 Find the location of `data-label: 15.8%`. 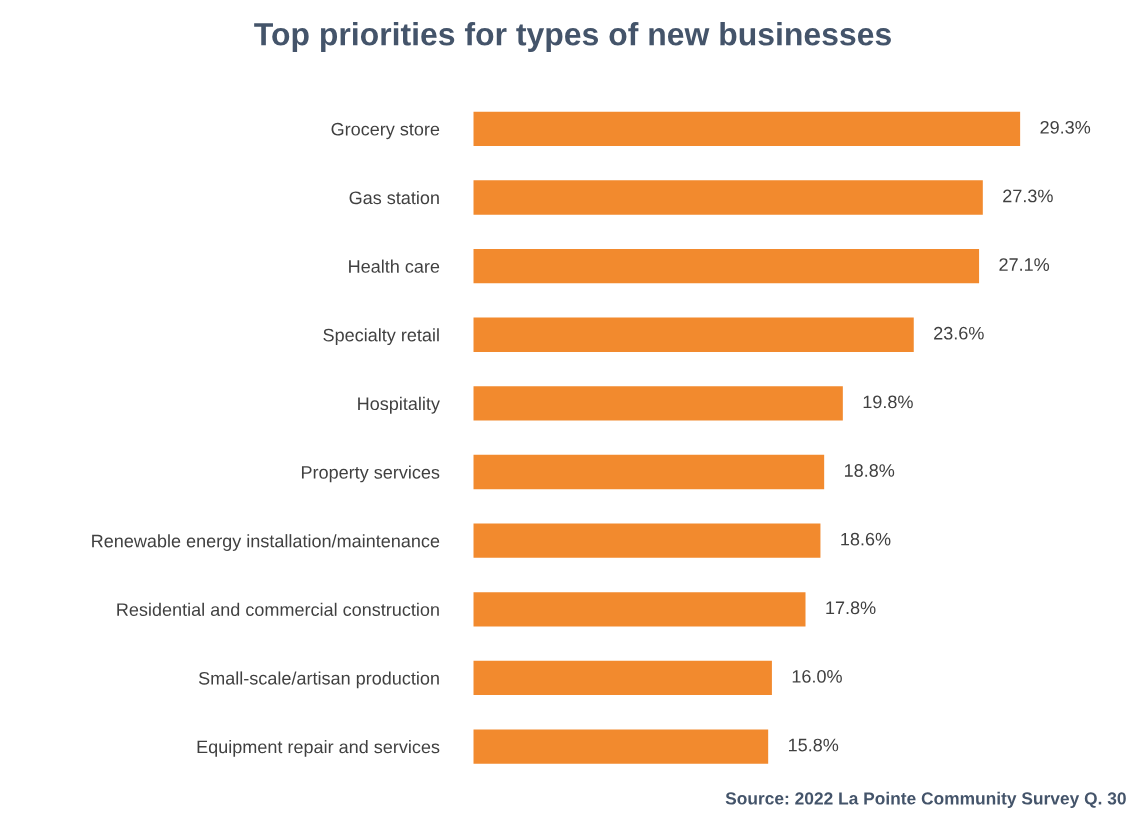

data-label: 15.8% is located at coordinates (814, 745).